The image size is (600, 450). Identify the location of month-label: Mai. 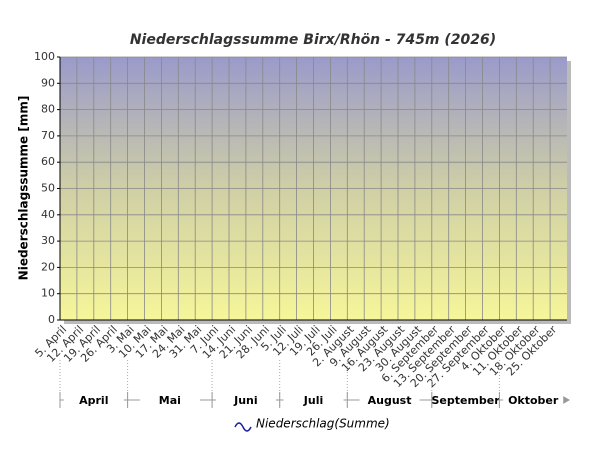
(170, 400).